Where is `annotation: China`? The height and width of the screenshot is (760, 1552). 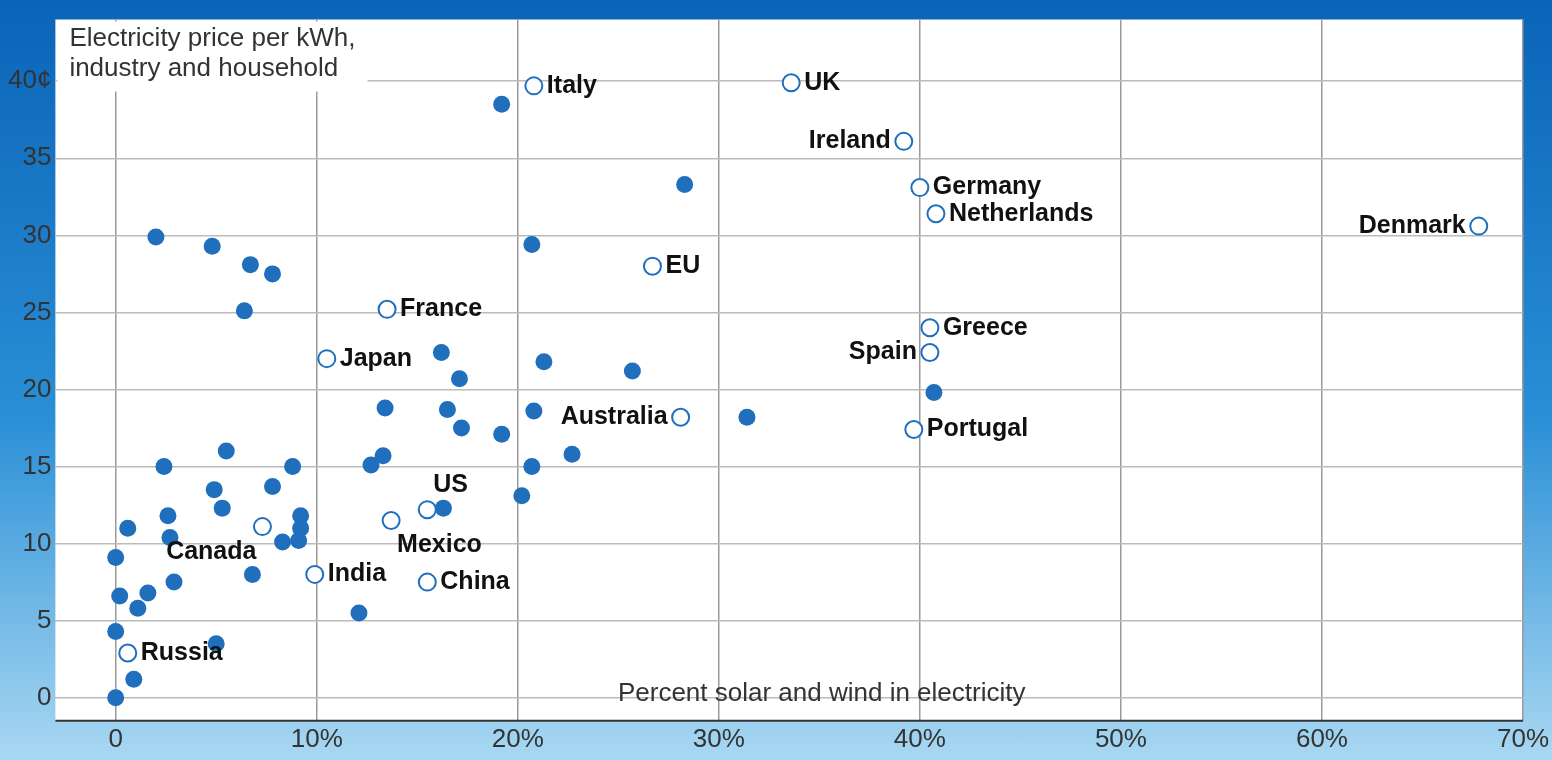
annotation: China is located at coordinates (475, 579).